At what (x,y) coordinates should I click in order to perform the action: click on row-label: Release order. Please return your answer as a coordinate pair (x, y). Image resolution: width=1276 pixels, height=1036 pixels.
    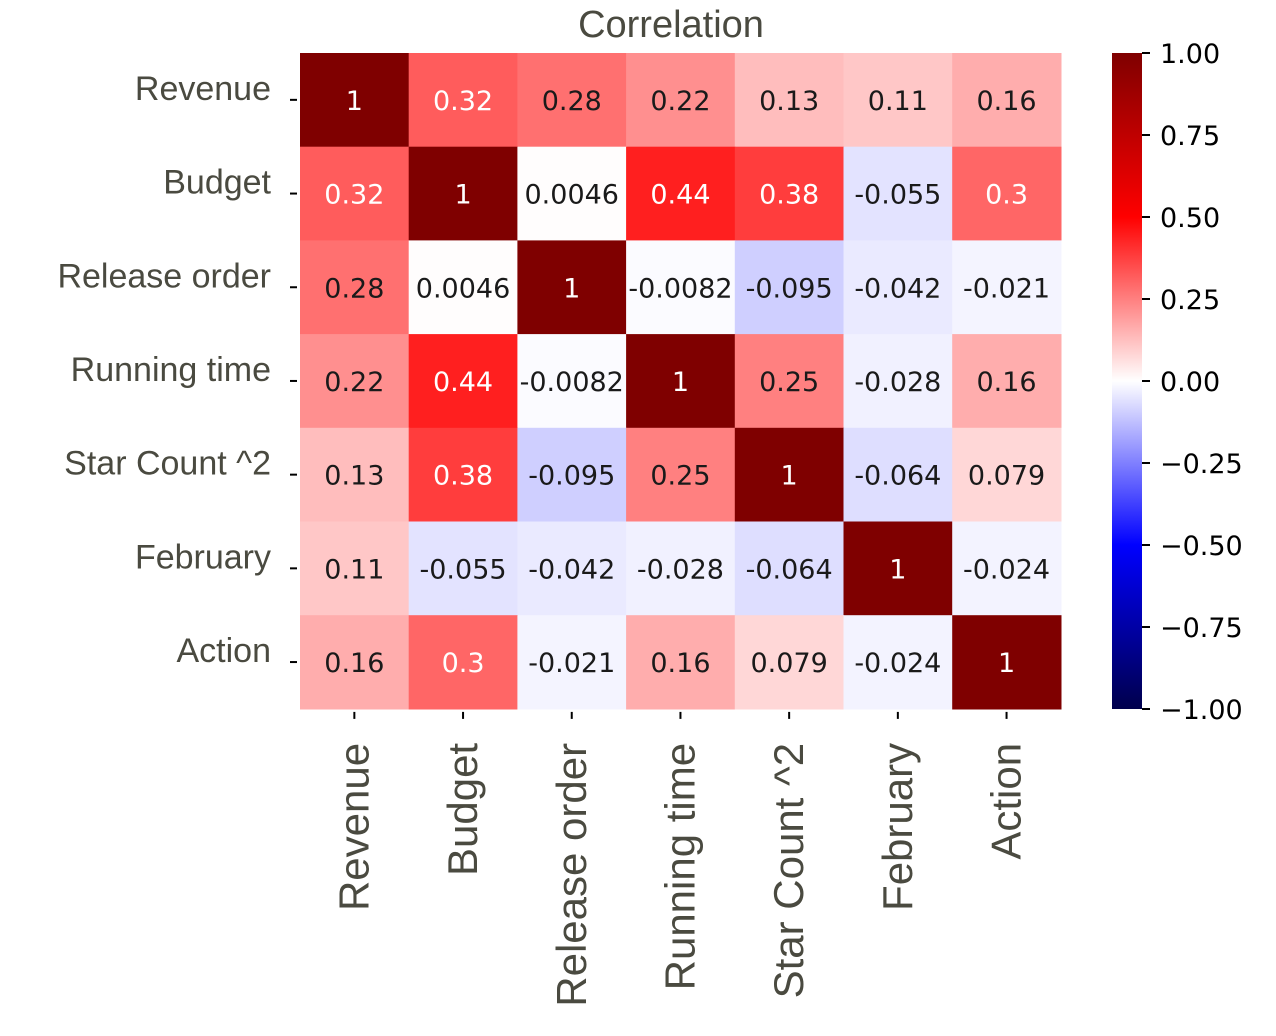
    Looking at the image, I should click on (164, 276).